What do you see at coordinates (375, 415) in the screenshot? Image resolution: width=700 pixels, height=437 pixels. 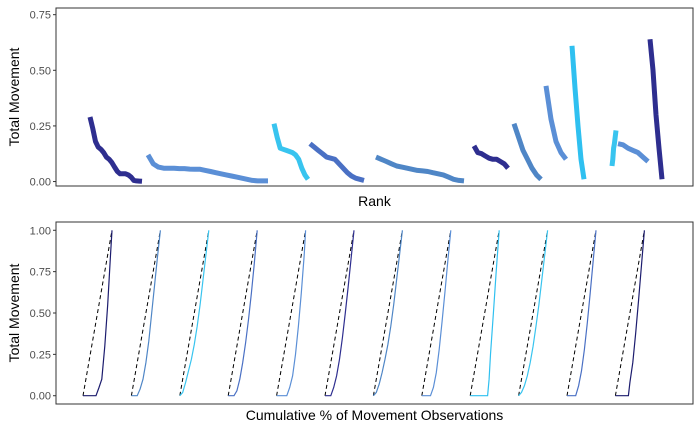 I see `x-axis-title: Cumulative % of Movement Observations` at bounding box center [375, 415].